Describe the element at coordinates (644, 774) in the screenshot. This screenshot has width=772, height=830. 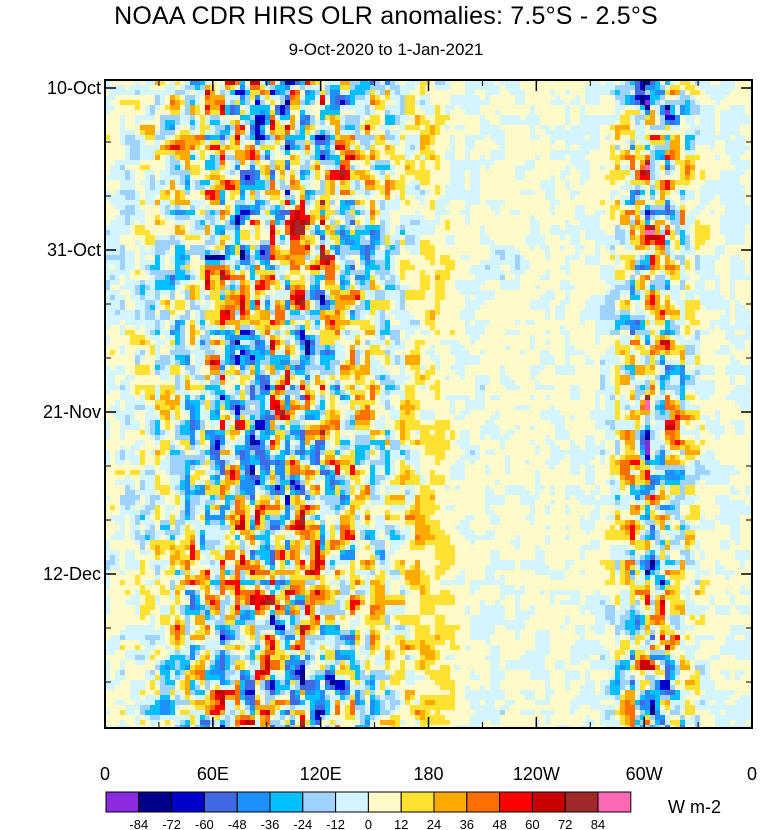
I see `x-tick-label: 60W` at that location.